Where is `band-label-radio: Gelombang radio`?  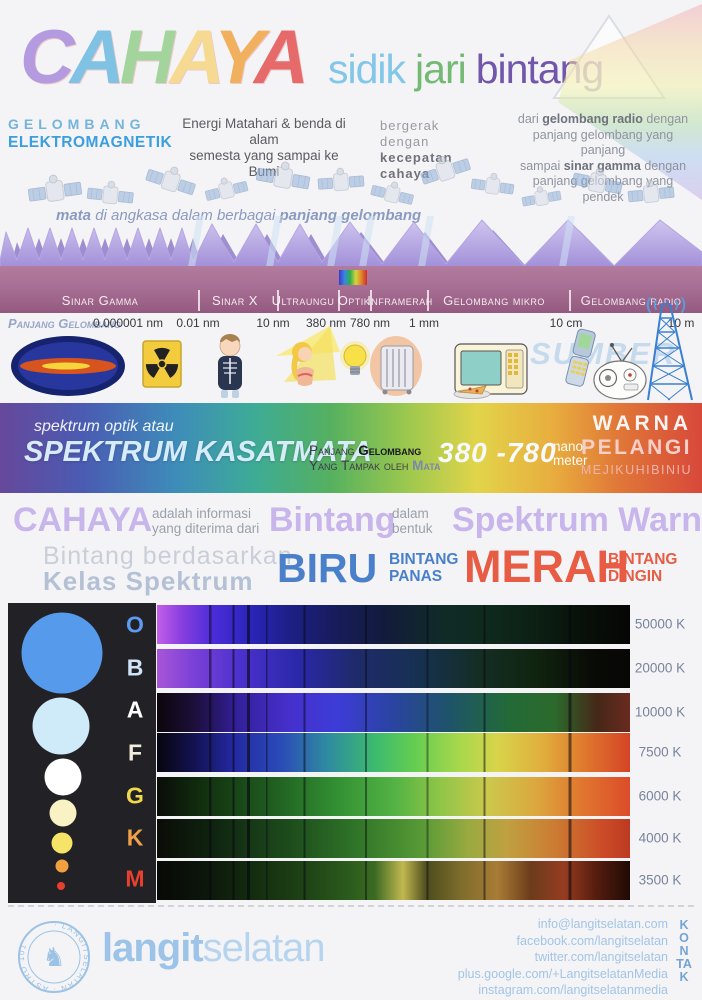
band-label-radio: Gelombang radio is located at coordinates (631, 300).